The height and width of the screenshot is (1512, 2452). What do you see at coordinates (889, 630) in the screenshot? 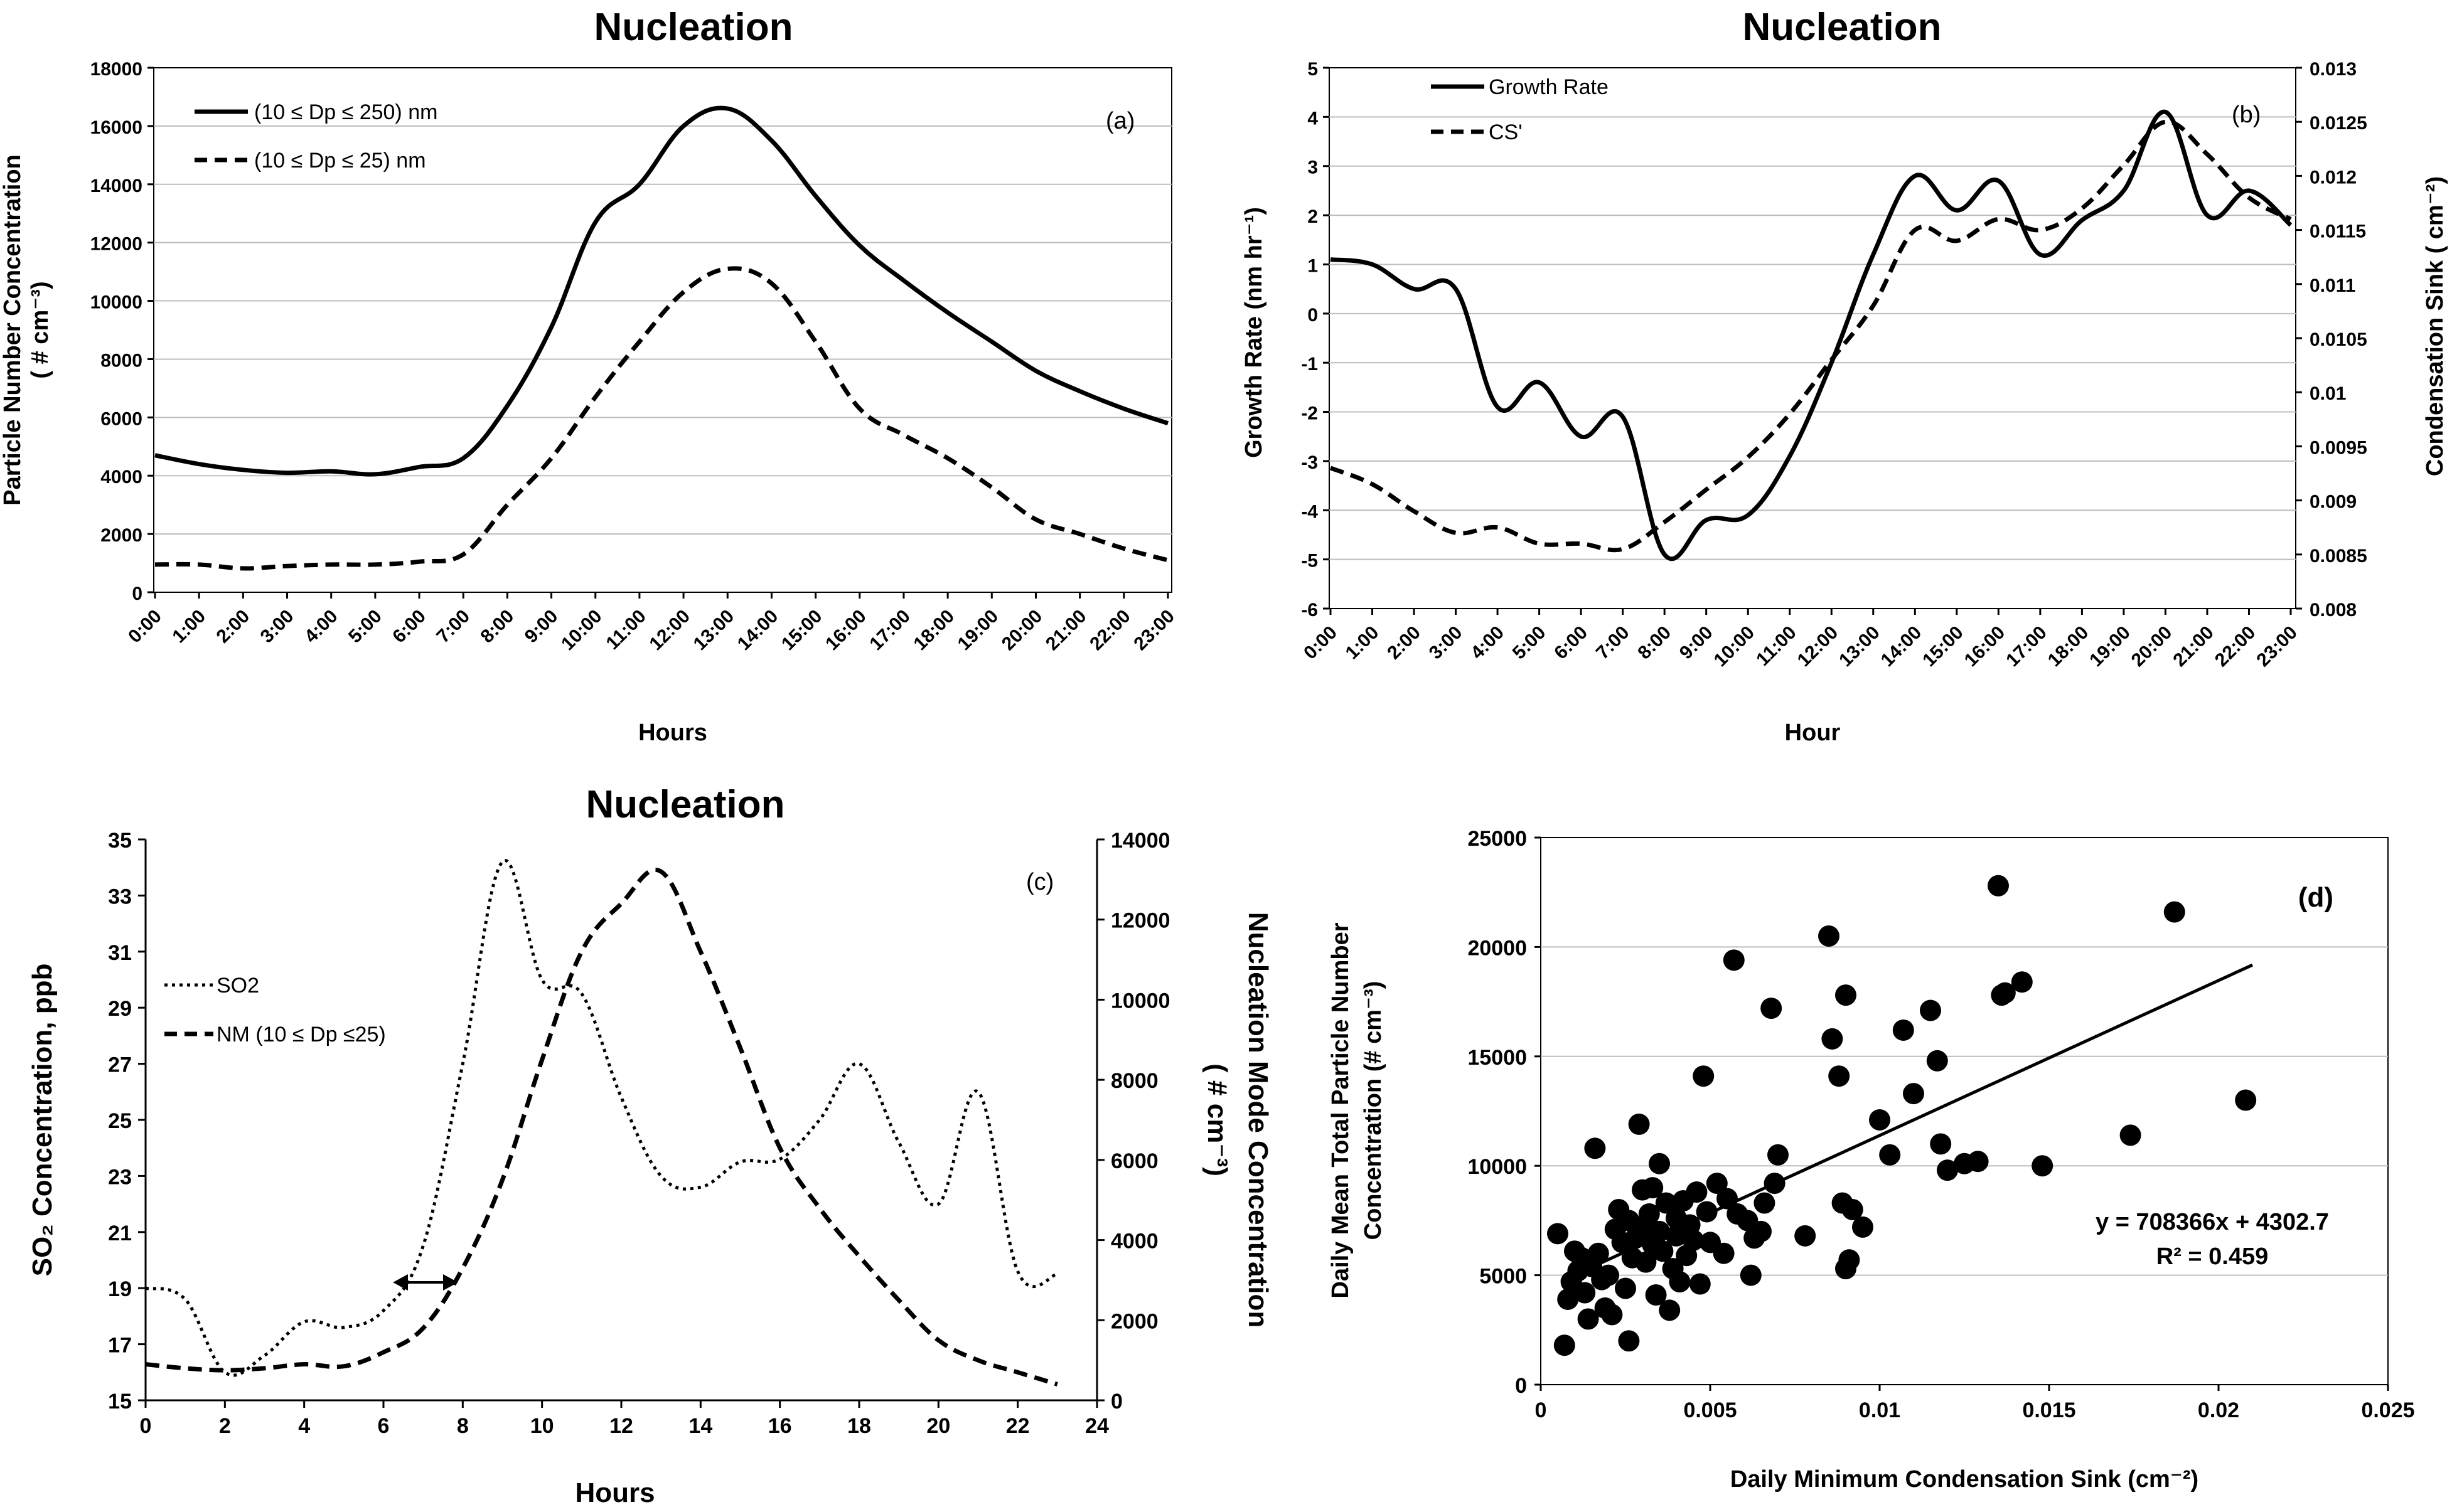
I see `panel-a-xtick-label: 17:00` at bounding box center [889, 630].